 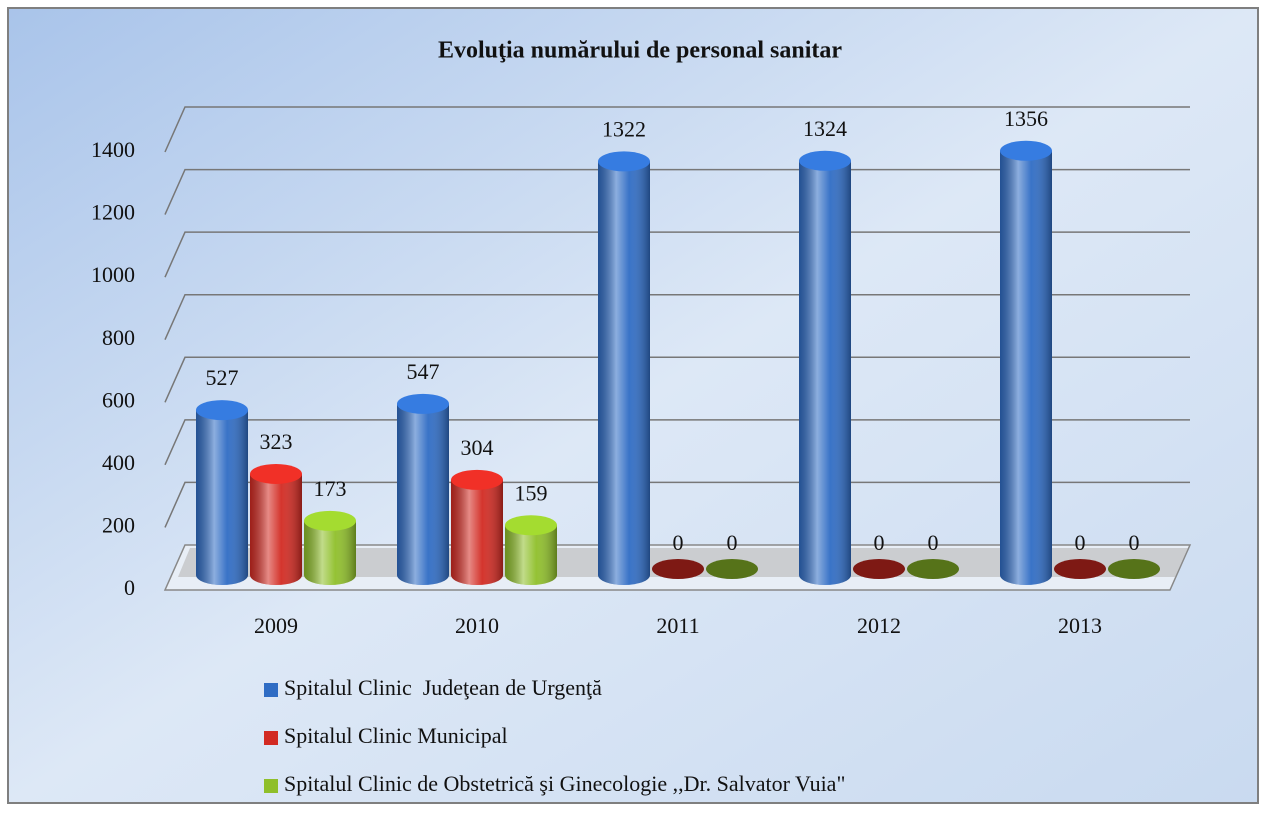 What do you see at coordinates (222, 377) in the screenshot?
I see `value-label: 527` at bounding box center [222, 377].